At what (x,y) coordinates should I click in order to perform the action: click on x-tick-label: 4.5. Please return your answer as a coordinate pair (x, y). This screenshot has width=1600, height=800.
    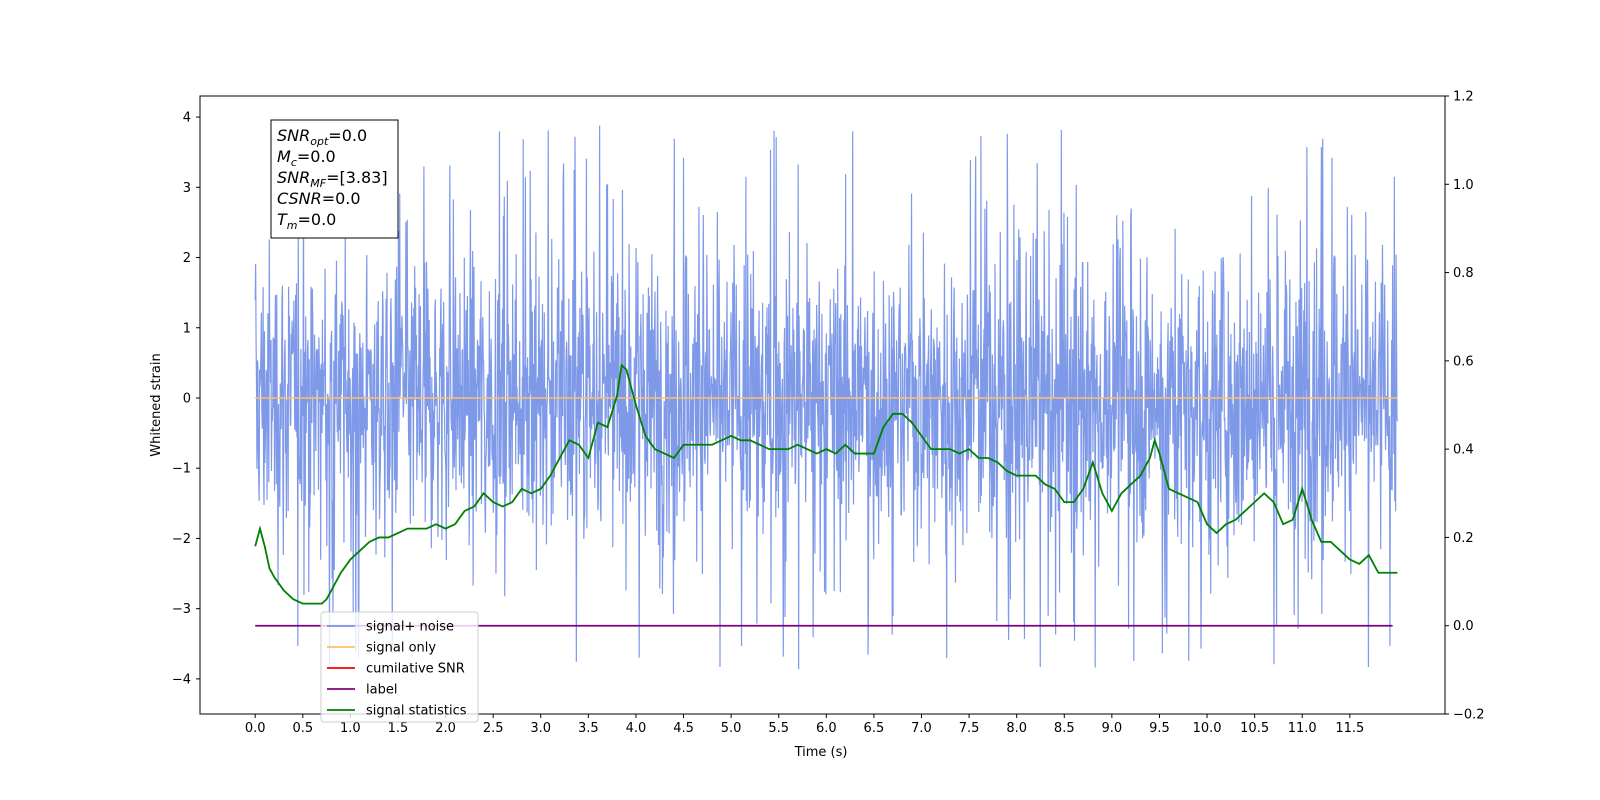
    Looking at the image, I should click on (683, 728).